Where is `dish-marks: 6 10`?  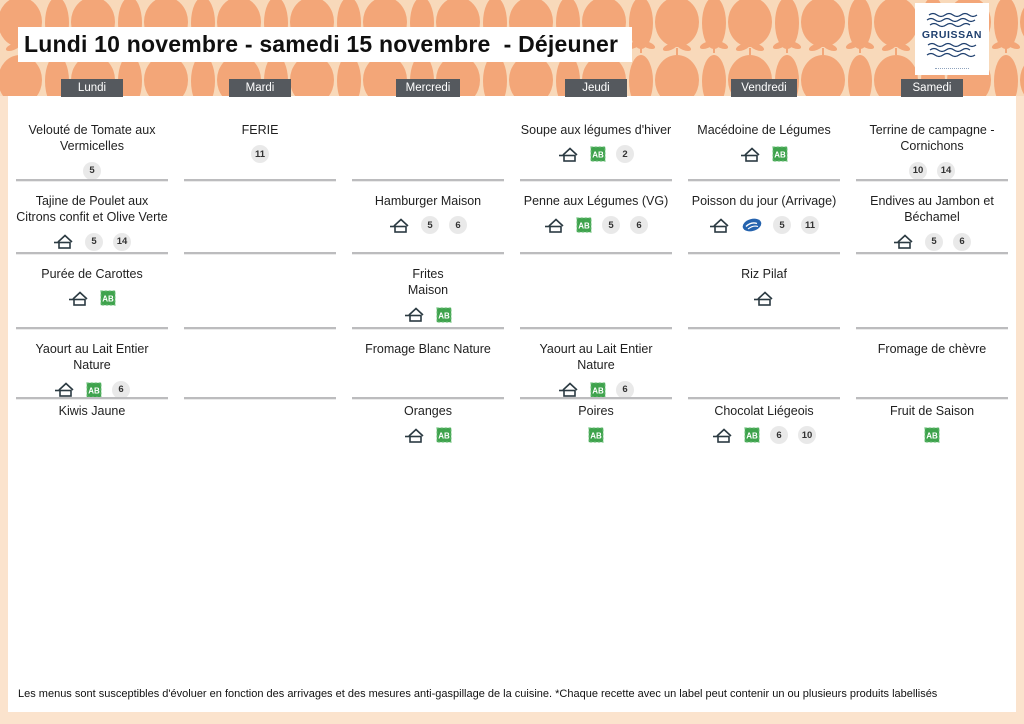
dish-marks: 6 10 is located at coordinates (764, 435).